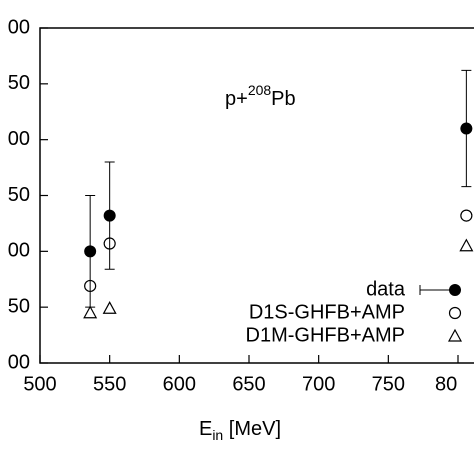  What do you see at coordinates (260, 96) in the screenshot?
I see `annotation: p+208Pb` at bounding box center [260, 96].